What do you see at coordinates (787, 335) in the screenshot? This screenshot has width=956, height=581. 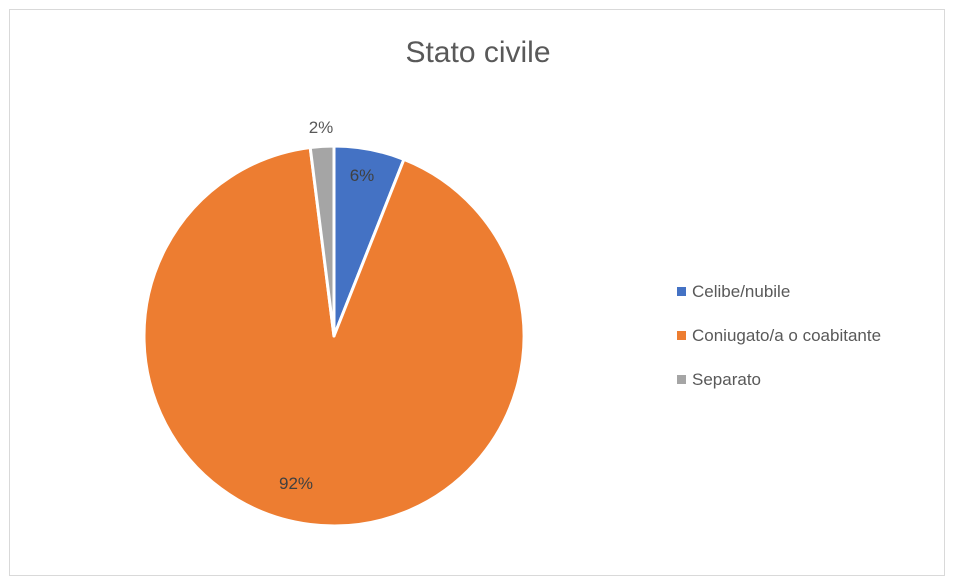 I see `legend-label: Coniugato/a o coabitante` at bounding box center [787, 335].